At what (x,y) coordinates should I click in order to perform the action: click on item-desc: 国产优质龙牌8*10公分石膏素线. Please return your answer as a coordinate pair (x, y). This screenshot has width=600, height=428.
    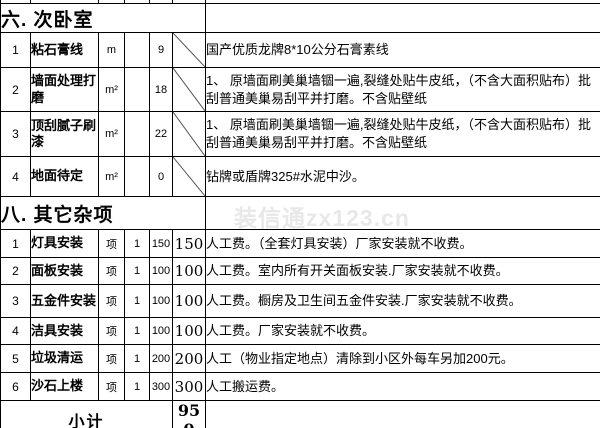
    Looking at the image, I should click on (402, 50).